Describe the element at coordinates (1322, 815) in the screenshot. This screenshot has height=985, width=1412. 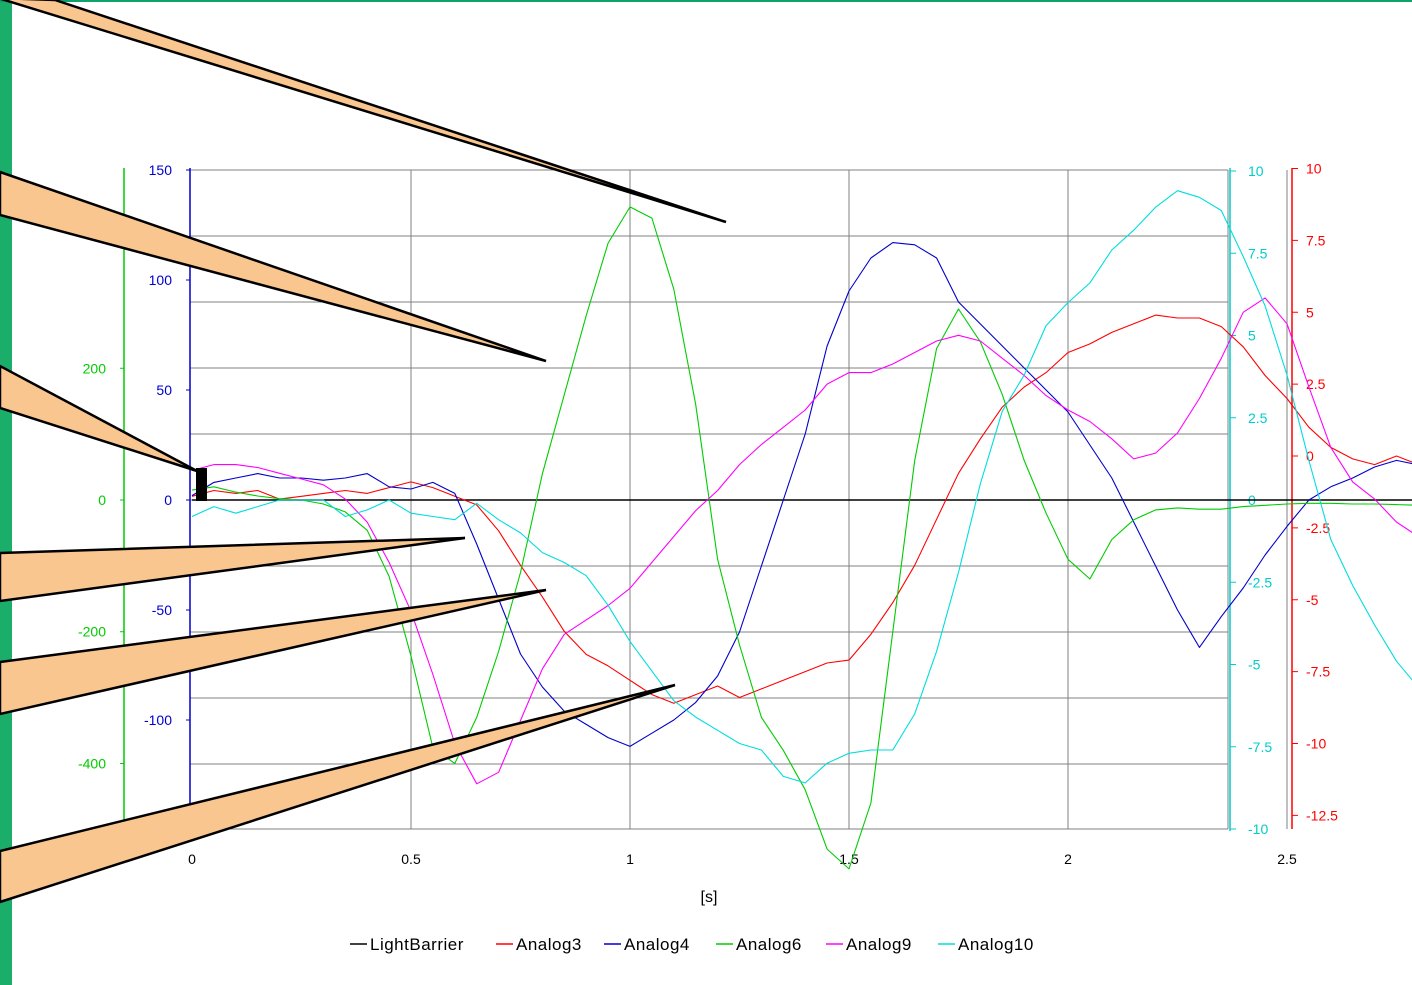
I see `red-right-tick-label: -12.5` at that location.